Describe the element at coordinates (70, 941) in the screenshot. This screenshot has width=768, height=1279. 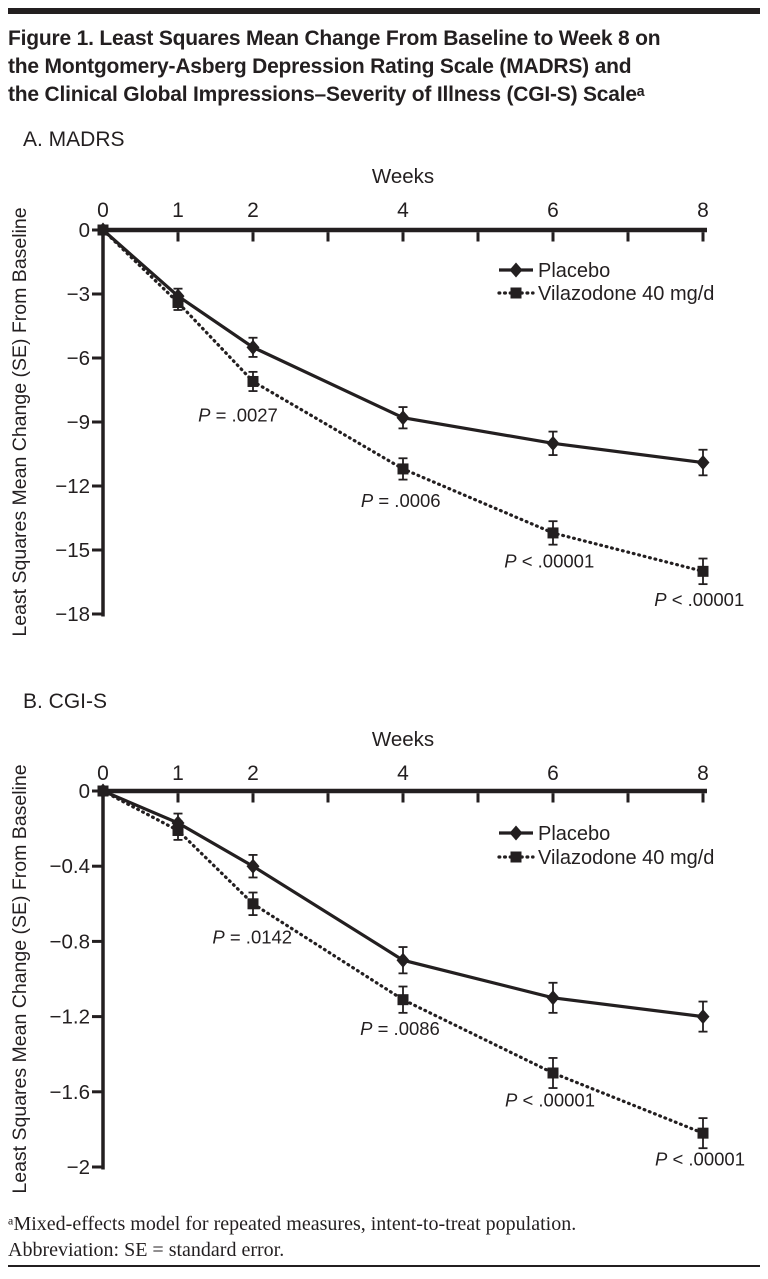
I see `y-tick-label: −0.8` at that location.